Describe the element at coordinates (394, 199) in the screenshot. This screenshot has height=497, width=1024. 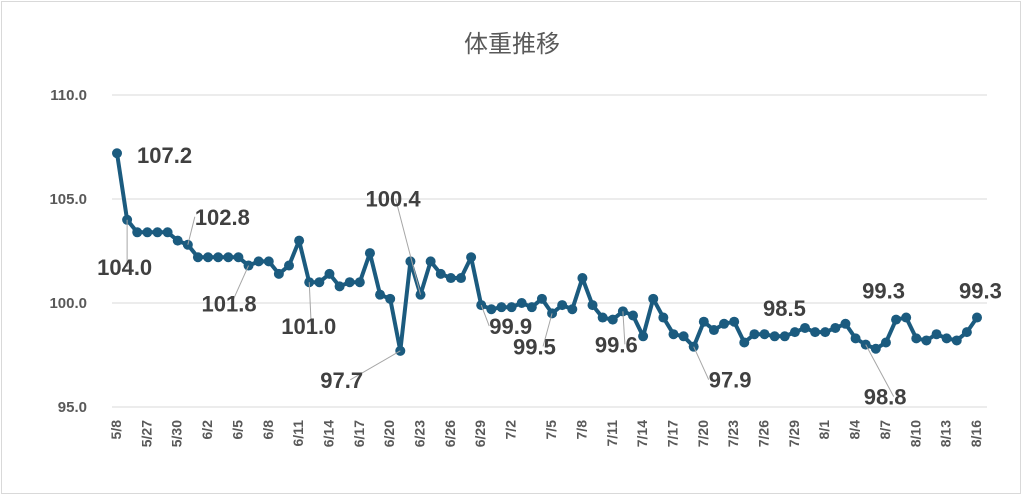
I see `data-label: 100.4` at that location.